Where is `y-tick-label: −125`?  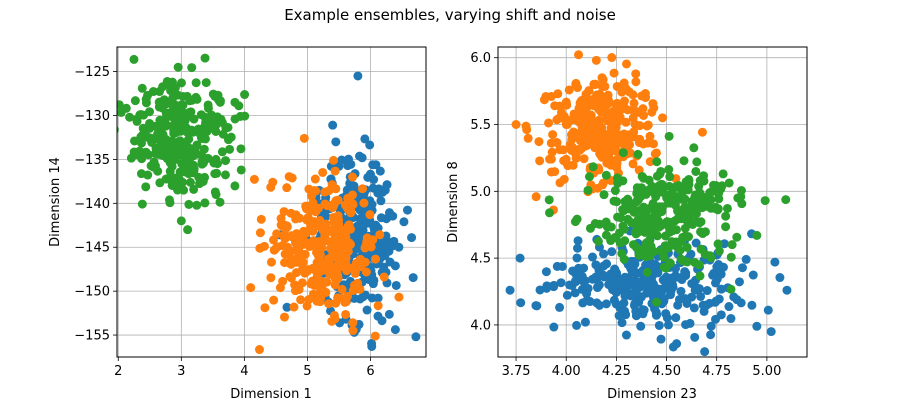
y-tick-label: −125 is located at coordinates (92, 72).